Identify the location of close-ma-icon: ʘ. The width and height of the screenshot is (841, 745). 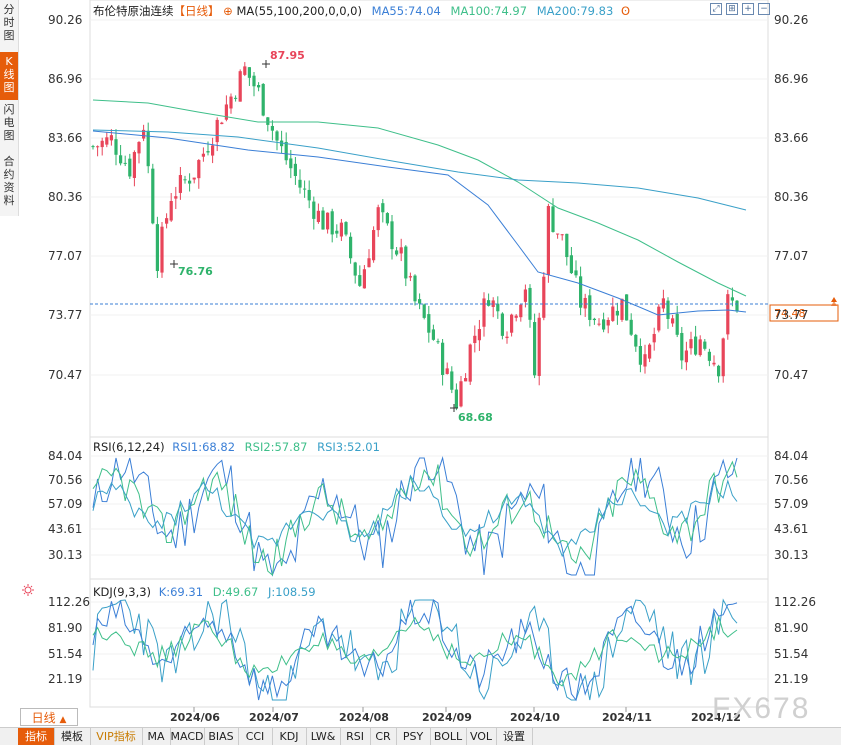
(625, 11).